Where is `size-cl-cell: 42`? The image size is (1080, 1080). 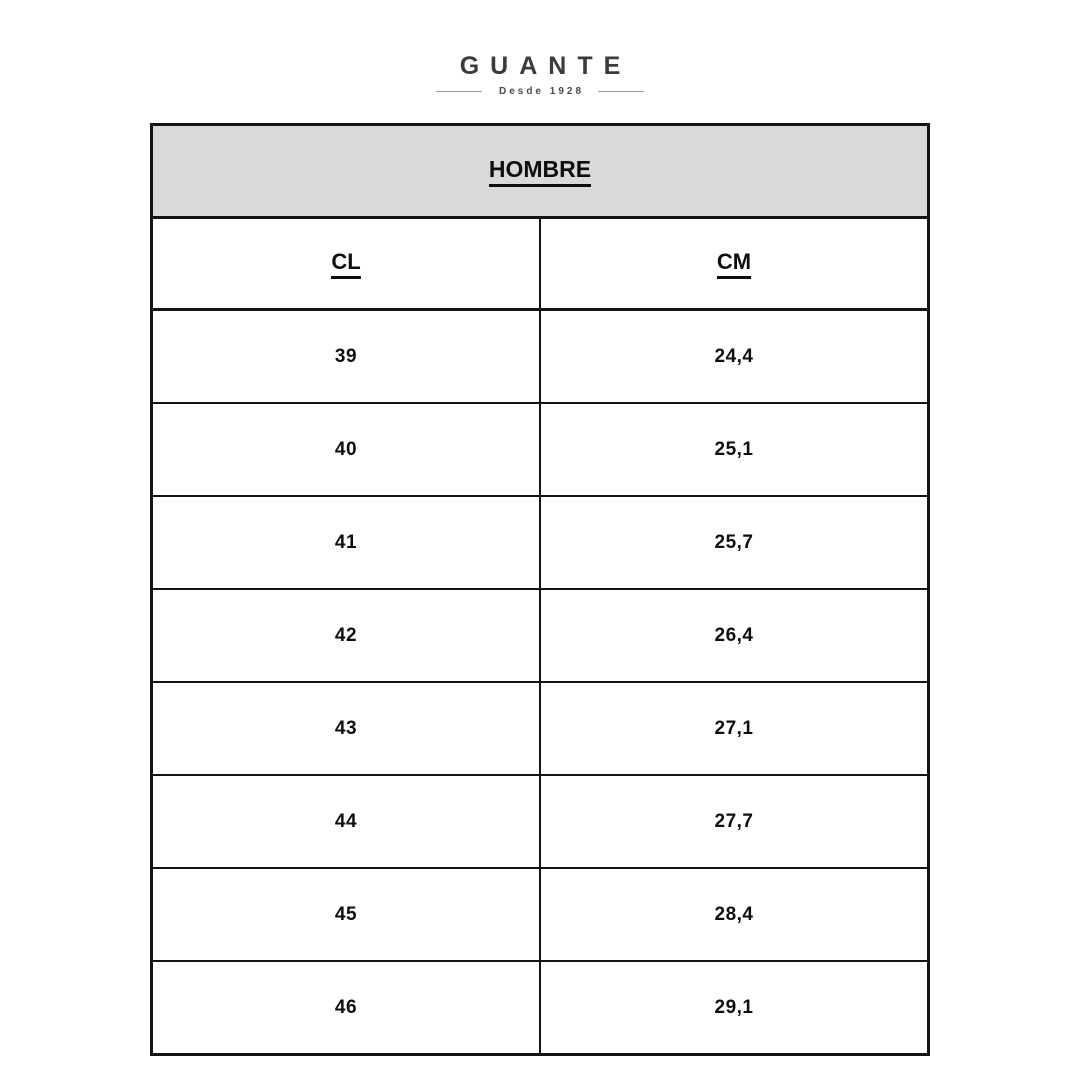
size-cl-cell: 42 is located at coordinates (345, 635).